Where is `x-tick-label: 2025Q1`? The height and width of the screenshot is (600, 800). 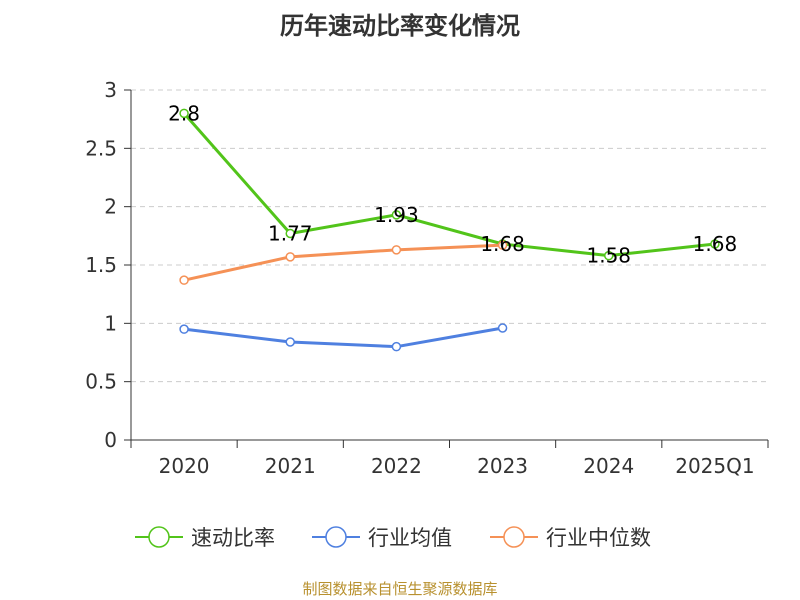 x-tick-label: 2025Q1 is located at coordinates (714, 466).